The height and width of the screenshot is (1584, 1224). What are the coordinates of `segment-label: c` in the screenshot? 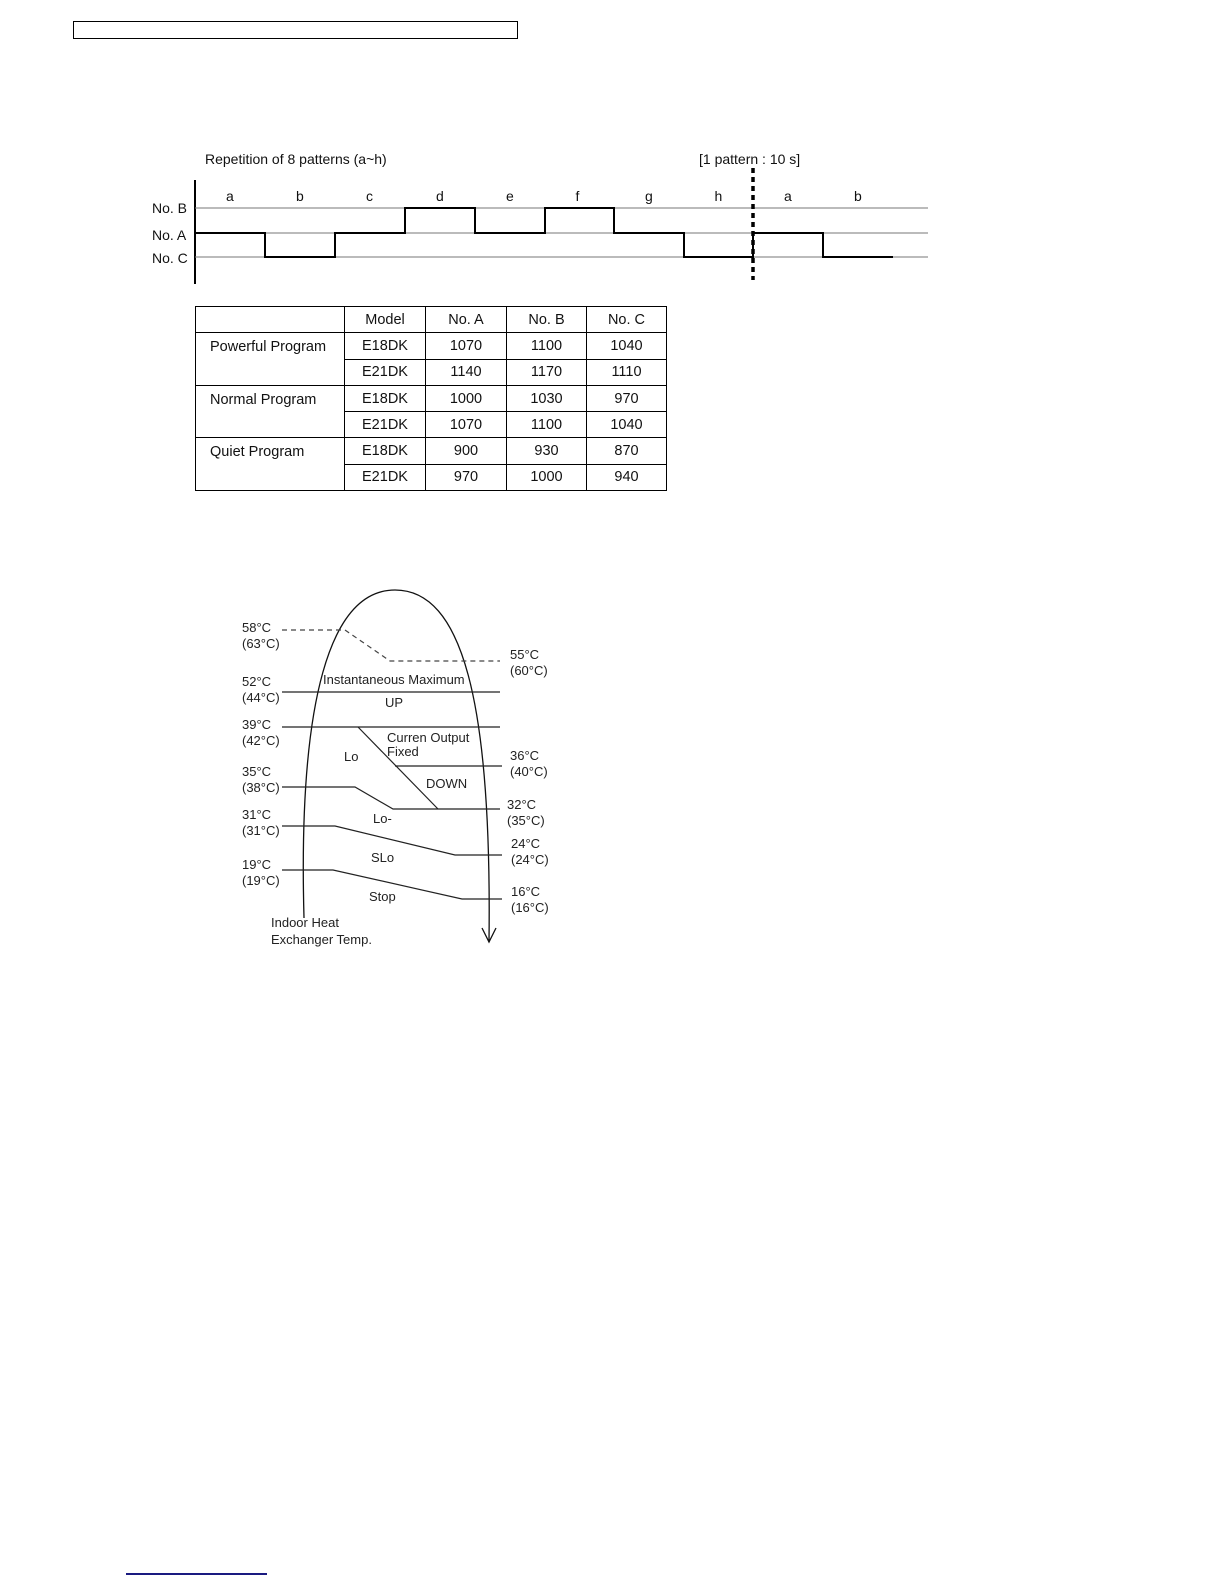 It's located at (369, 196).